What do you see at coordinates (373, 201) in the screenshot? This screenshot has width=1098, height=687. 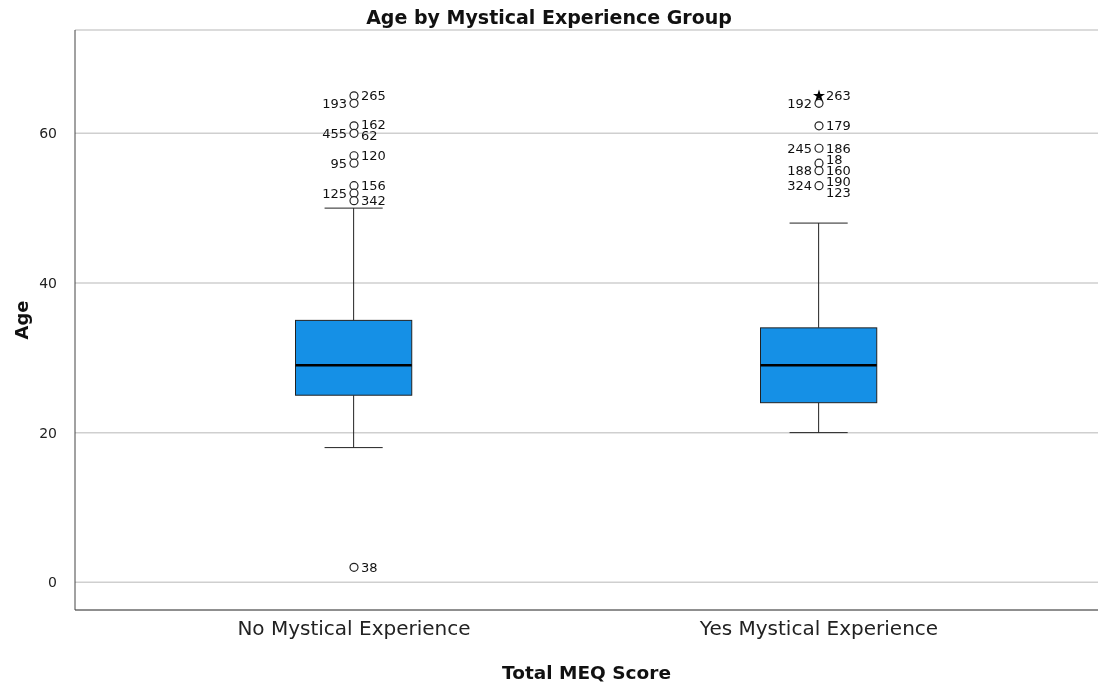 I see `annotation: 342` at bounding box center [373, 201].